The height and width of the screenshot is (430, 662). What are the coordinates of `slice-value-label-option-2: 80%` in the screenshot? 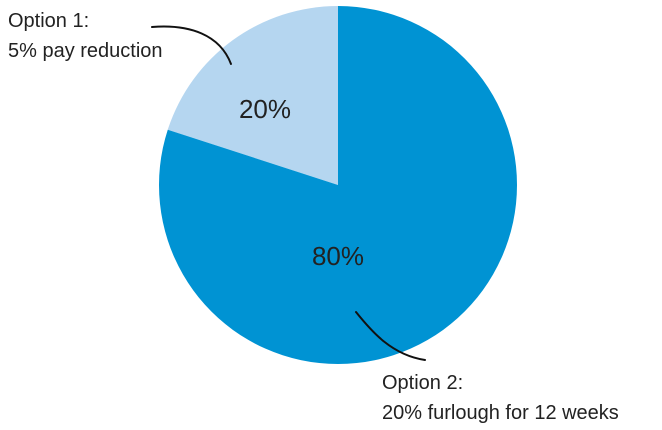 It's located at (338, 256).